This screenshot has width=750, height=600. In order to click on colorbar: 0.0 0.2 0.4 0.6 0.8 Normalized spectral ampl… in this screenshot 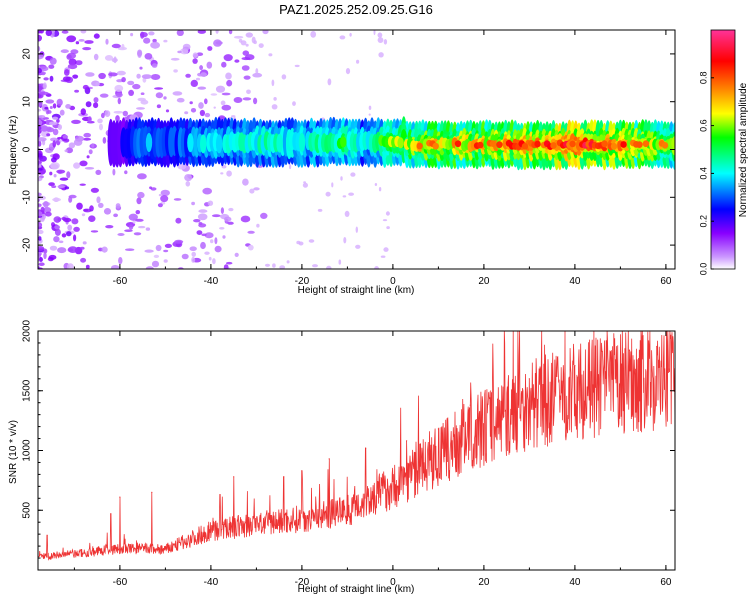, I will do `click(723, 152)`.